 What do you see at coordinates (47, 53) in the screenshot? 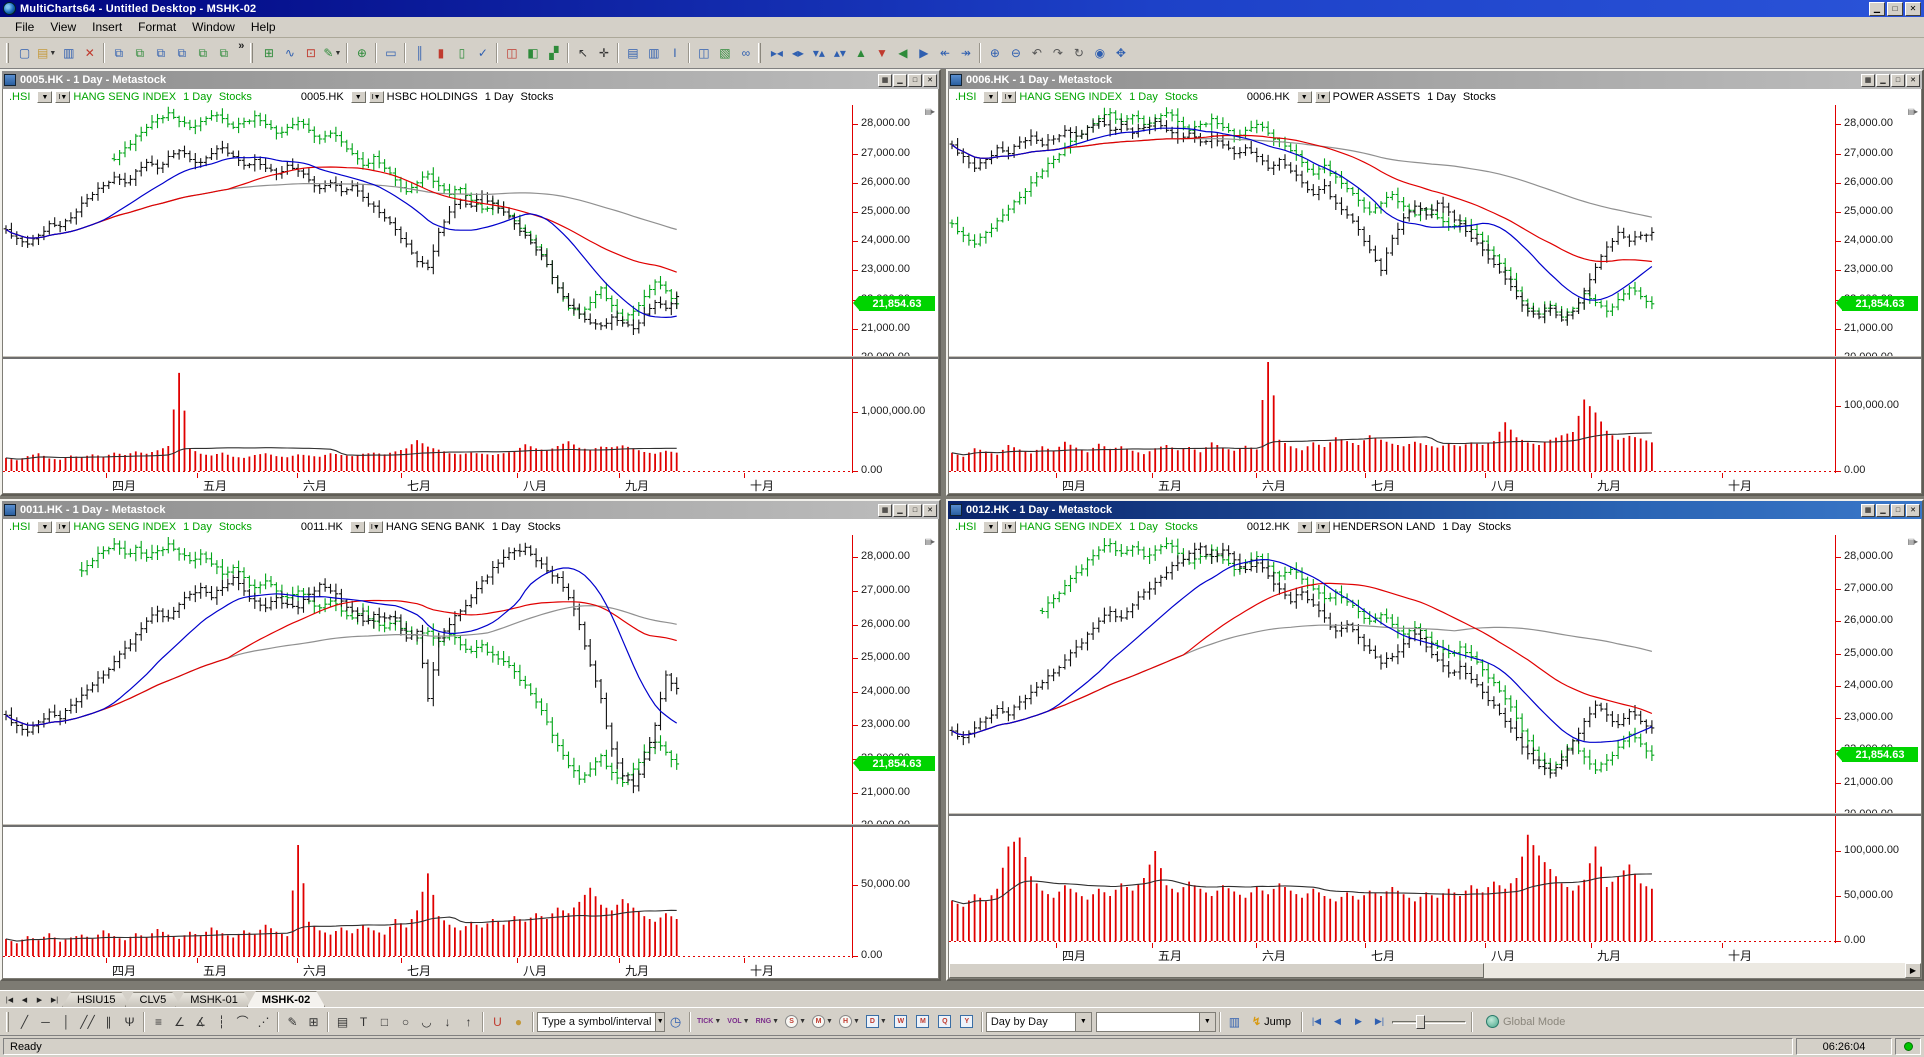
I see `open-workspace-icon: ▤ ▼` at bounding box center [47, 53].